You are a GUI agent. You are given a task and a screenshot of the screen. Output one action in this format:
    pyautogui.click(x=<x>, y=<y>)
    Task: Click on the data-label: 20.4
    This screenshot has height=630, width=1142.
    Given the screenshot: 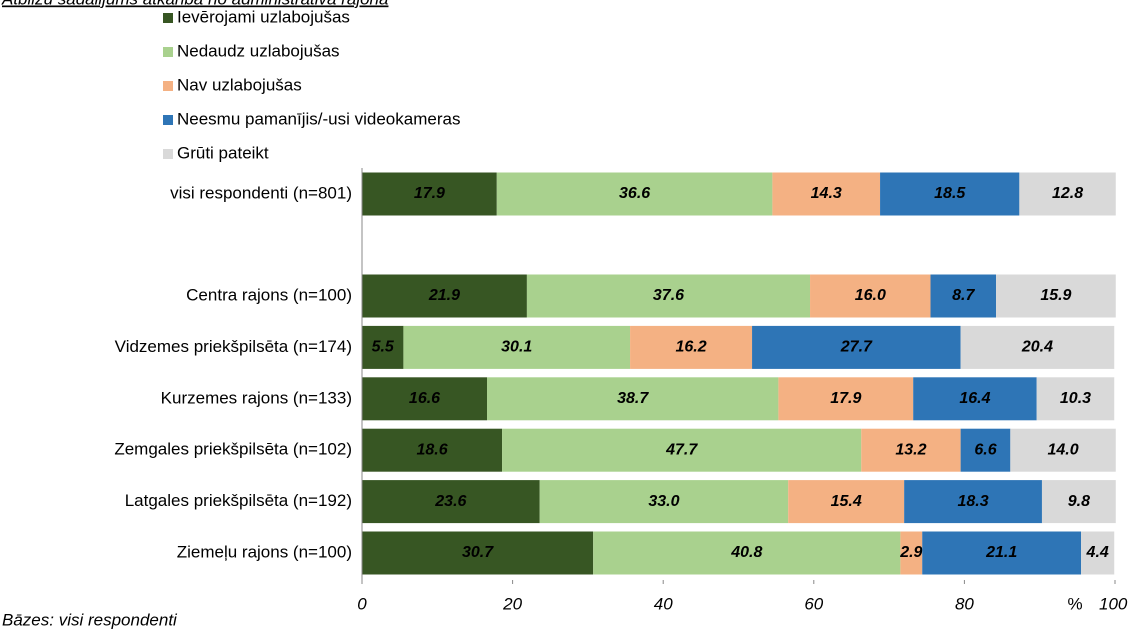 What is the action you would take?
    pyautogui.click(x=1037, y=347)
    